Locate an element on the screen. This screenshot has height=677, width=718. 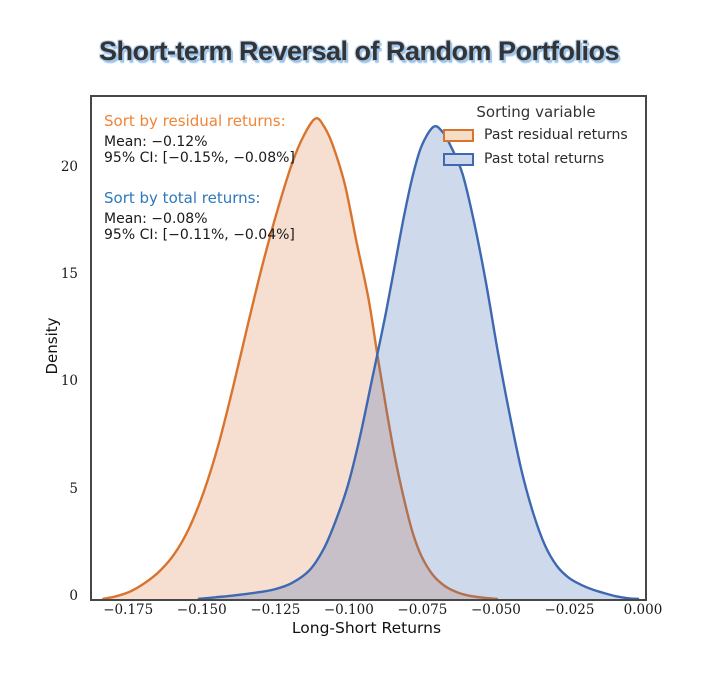
annotation-total-mean: Mean: −0.08% is located at coordinates (156, 219).